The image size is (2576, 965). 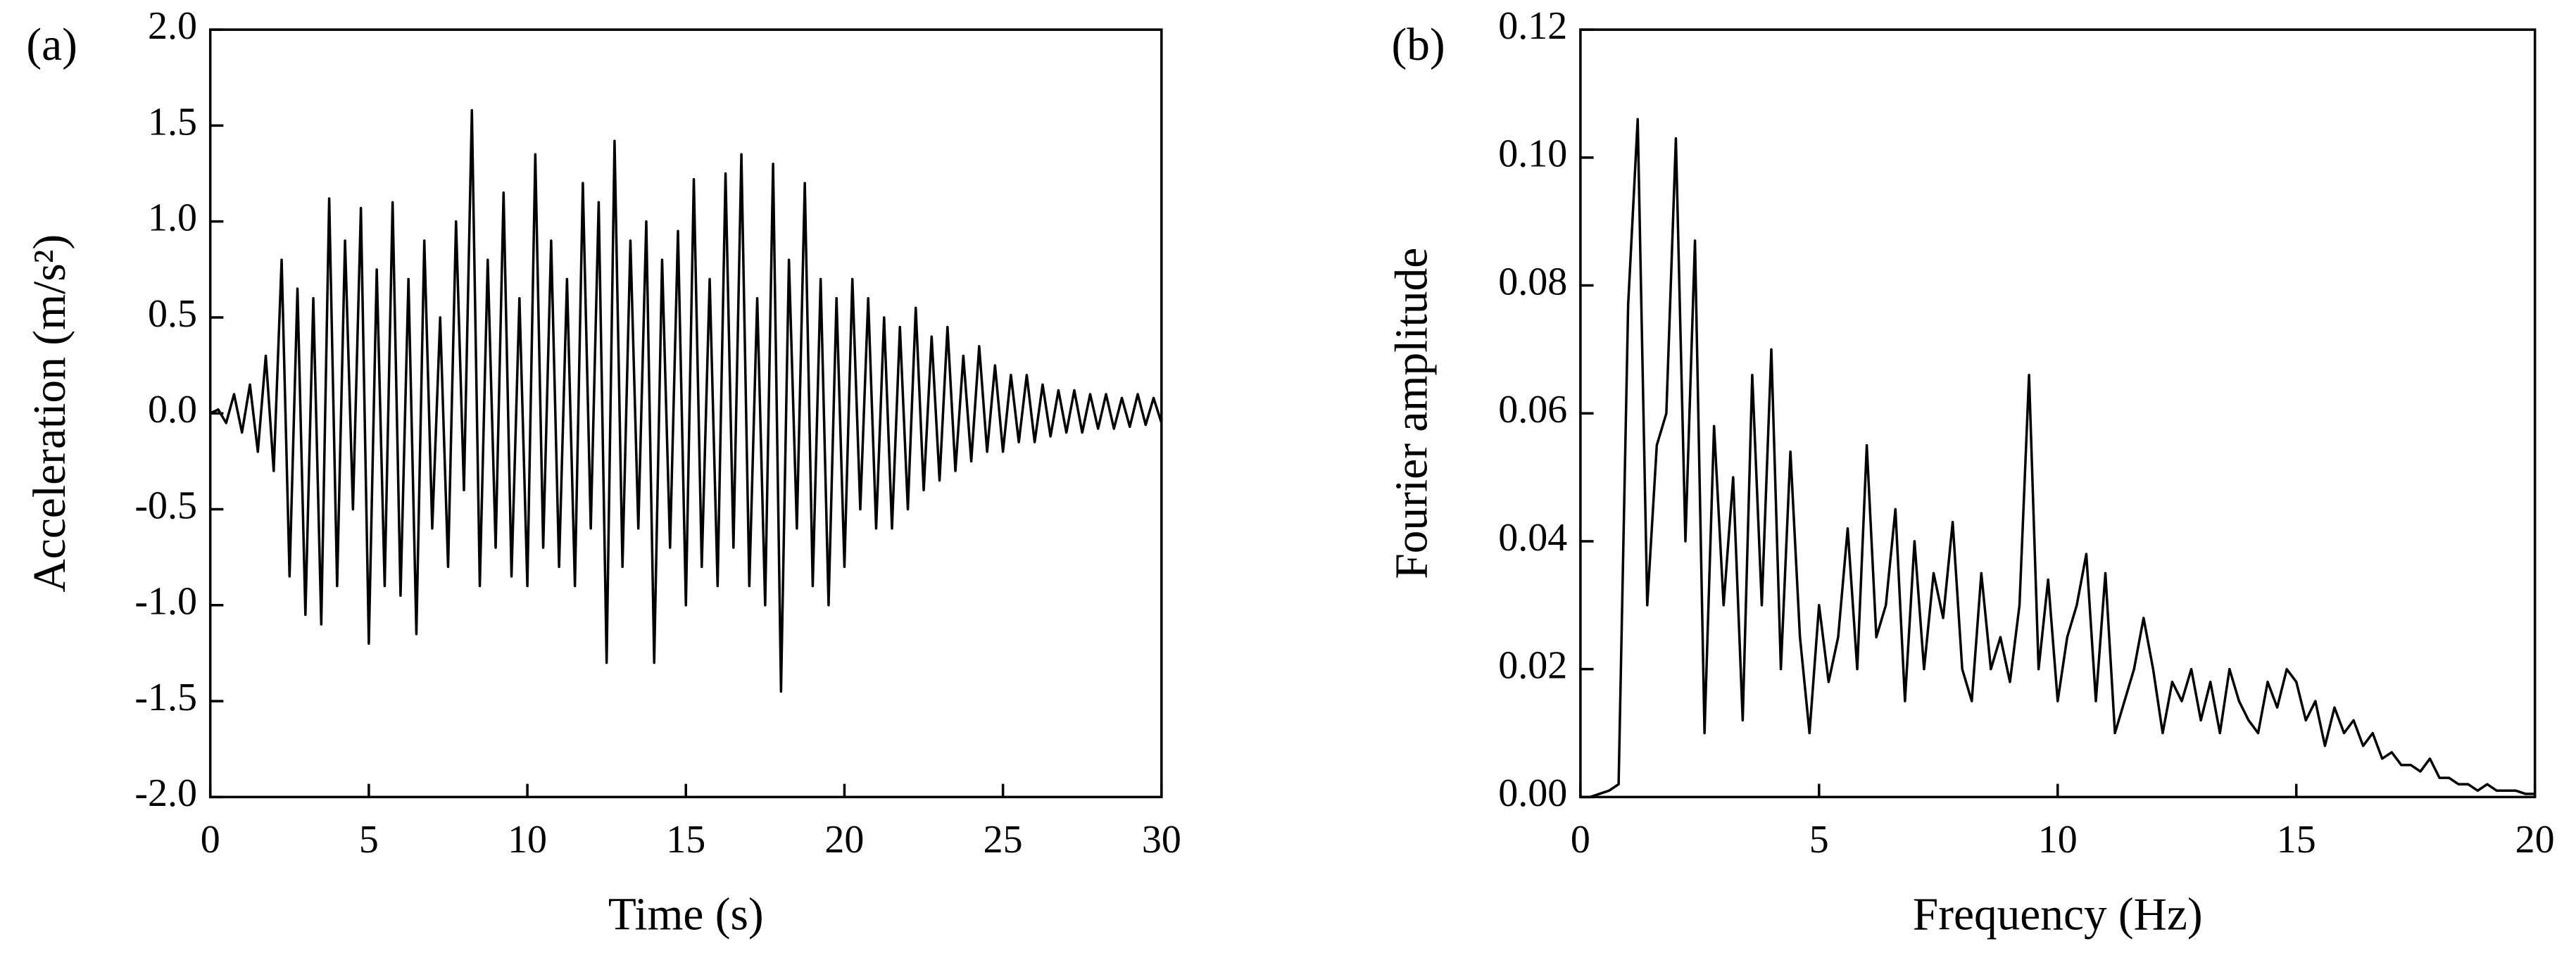 I want to click on y-tick-label: -1.5, so click(x=165, y=697).